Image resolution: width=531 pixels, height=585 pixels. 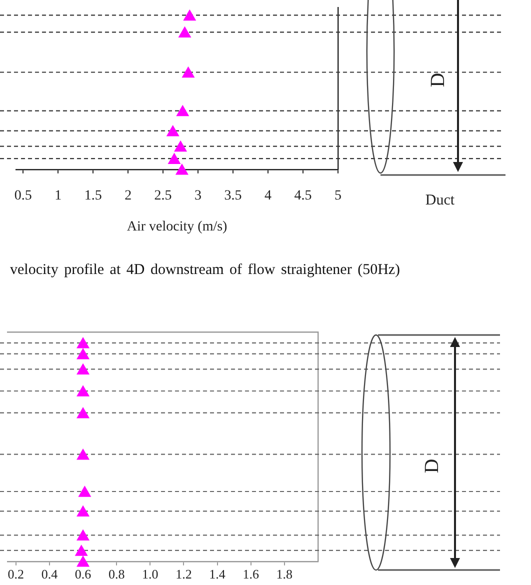 I want to click on x-tick-label: 5, so click(x=338, y=196).